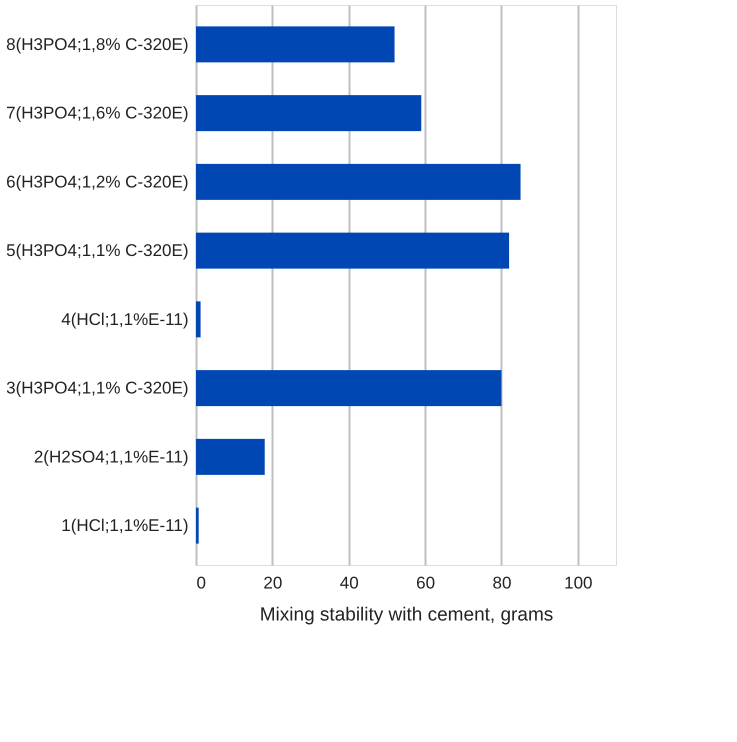  I want to click on x-tick-label: 100, so click(578, 583).